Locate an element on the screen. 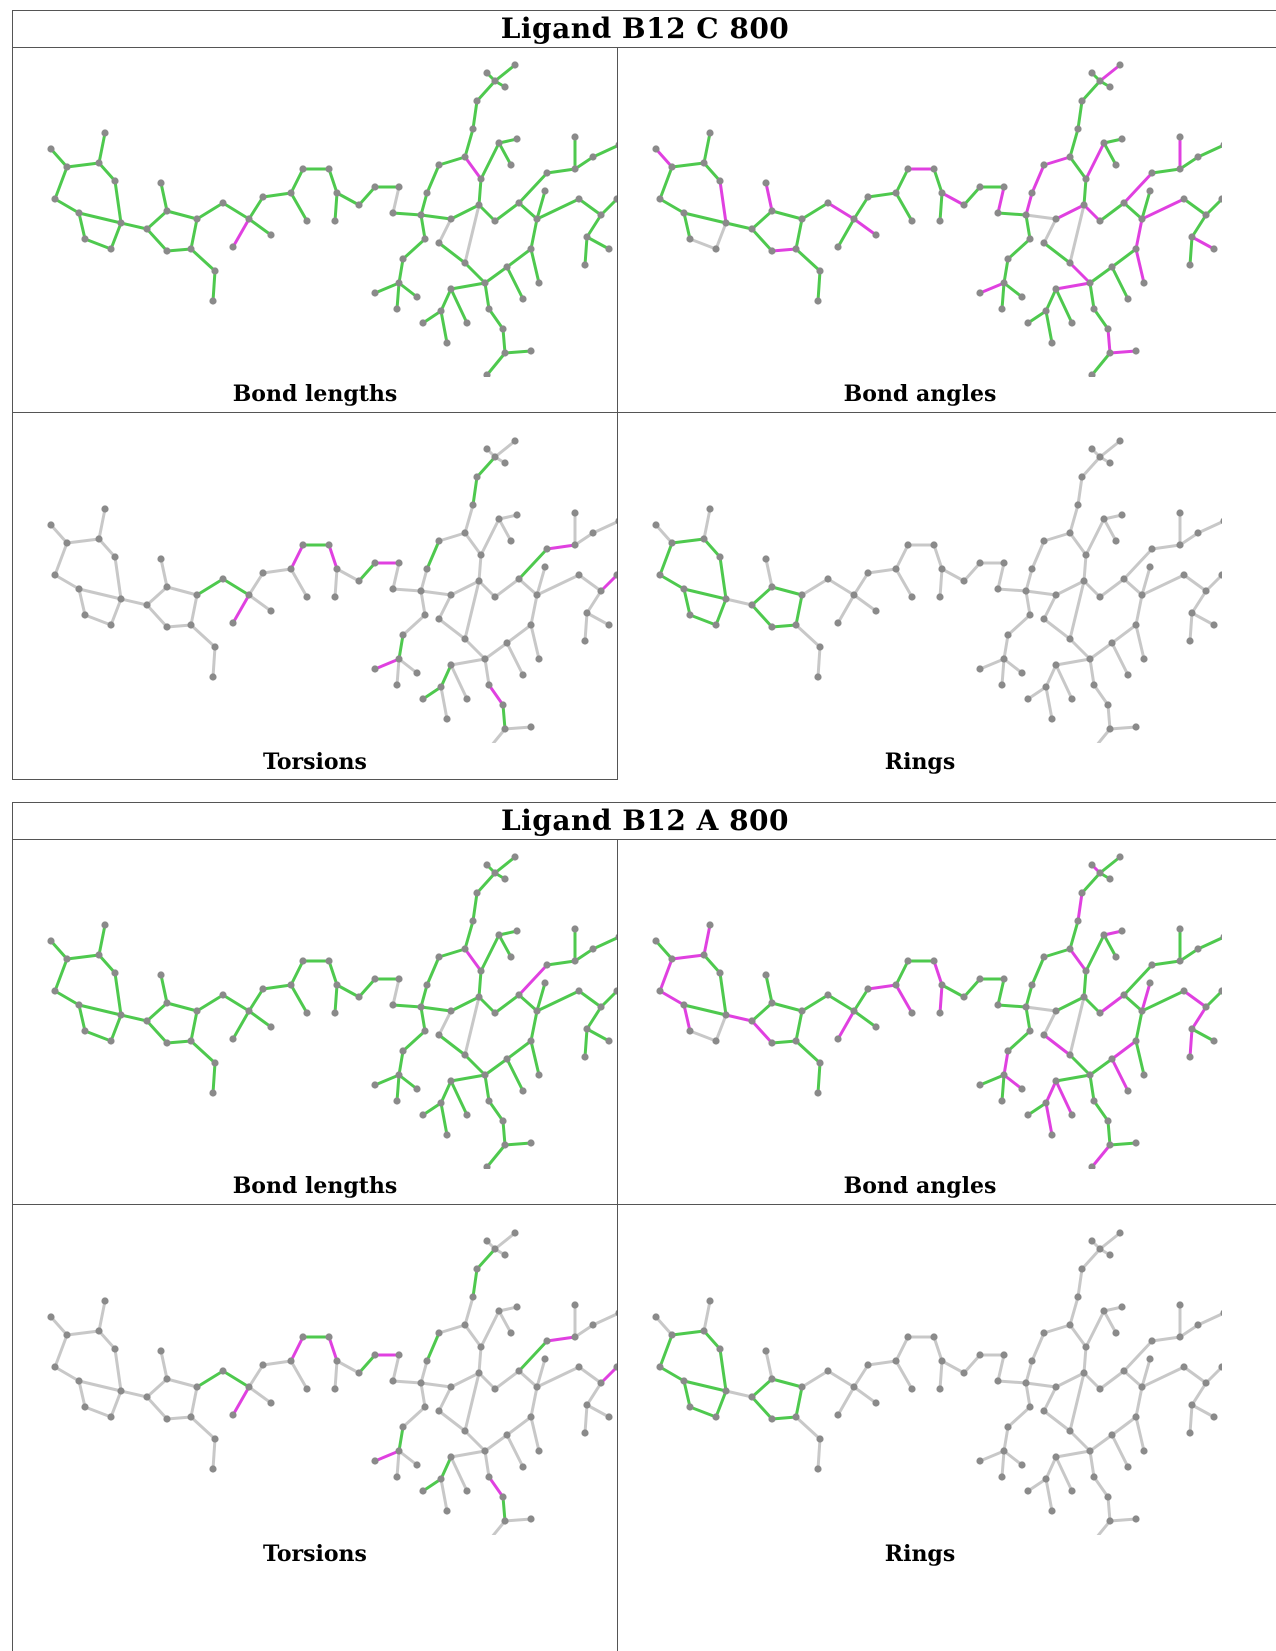 Image resolution: width=1276 pixels, height=1651 pixels. molecule-diagram is located at coordinates (937, 1382).